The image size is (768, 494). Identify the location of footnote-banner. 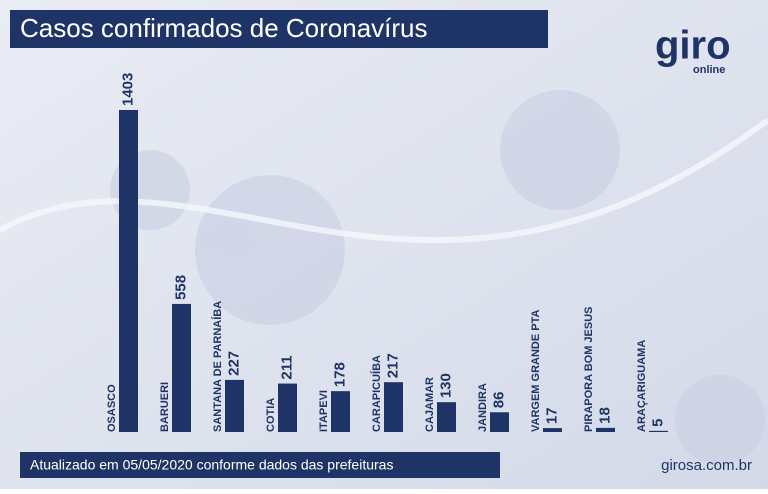
(260, 465).